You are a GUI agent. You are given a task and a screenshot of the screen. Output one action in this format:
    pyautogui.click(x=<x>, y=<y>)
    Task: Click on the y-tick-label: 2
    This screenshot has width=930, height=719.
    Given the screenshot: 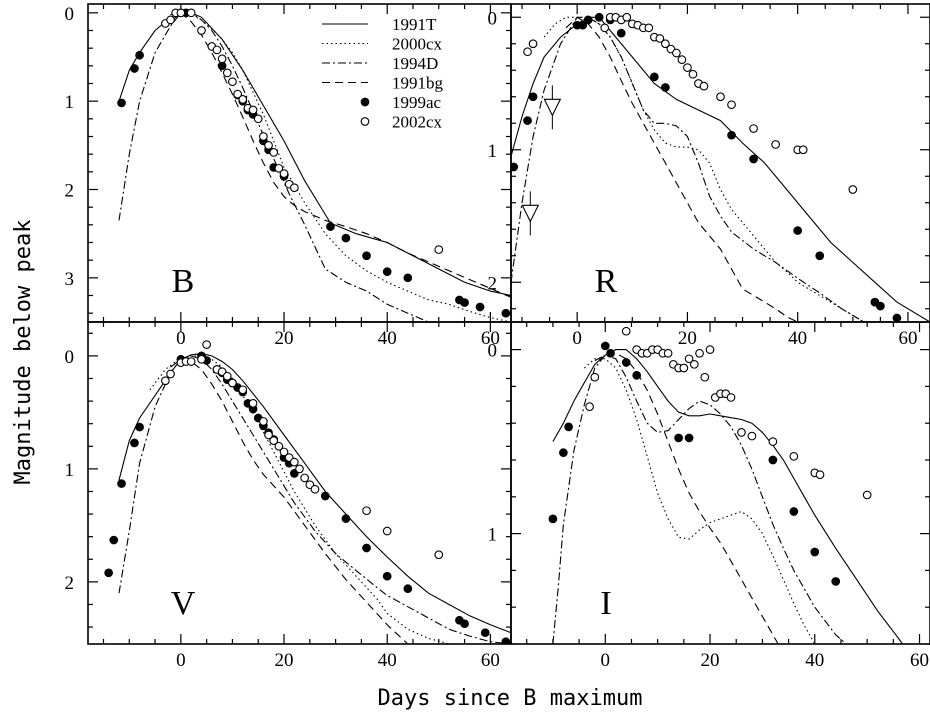 What is the action you would take?
    pyautogui.click(x=493, y=283)
    